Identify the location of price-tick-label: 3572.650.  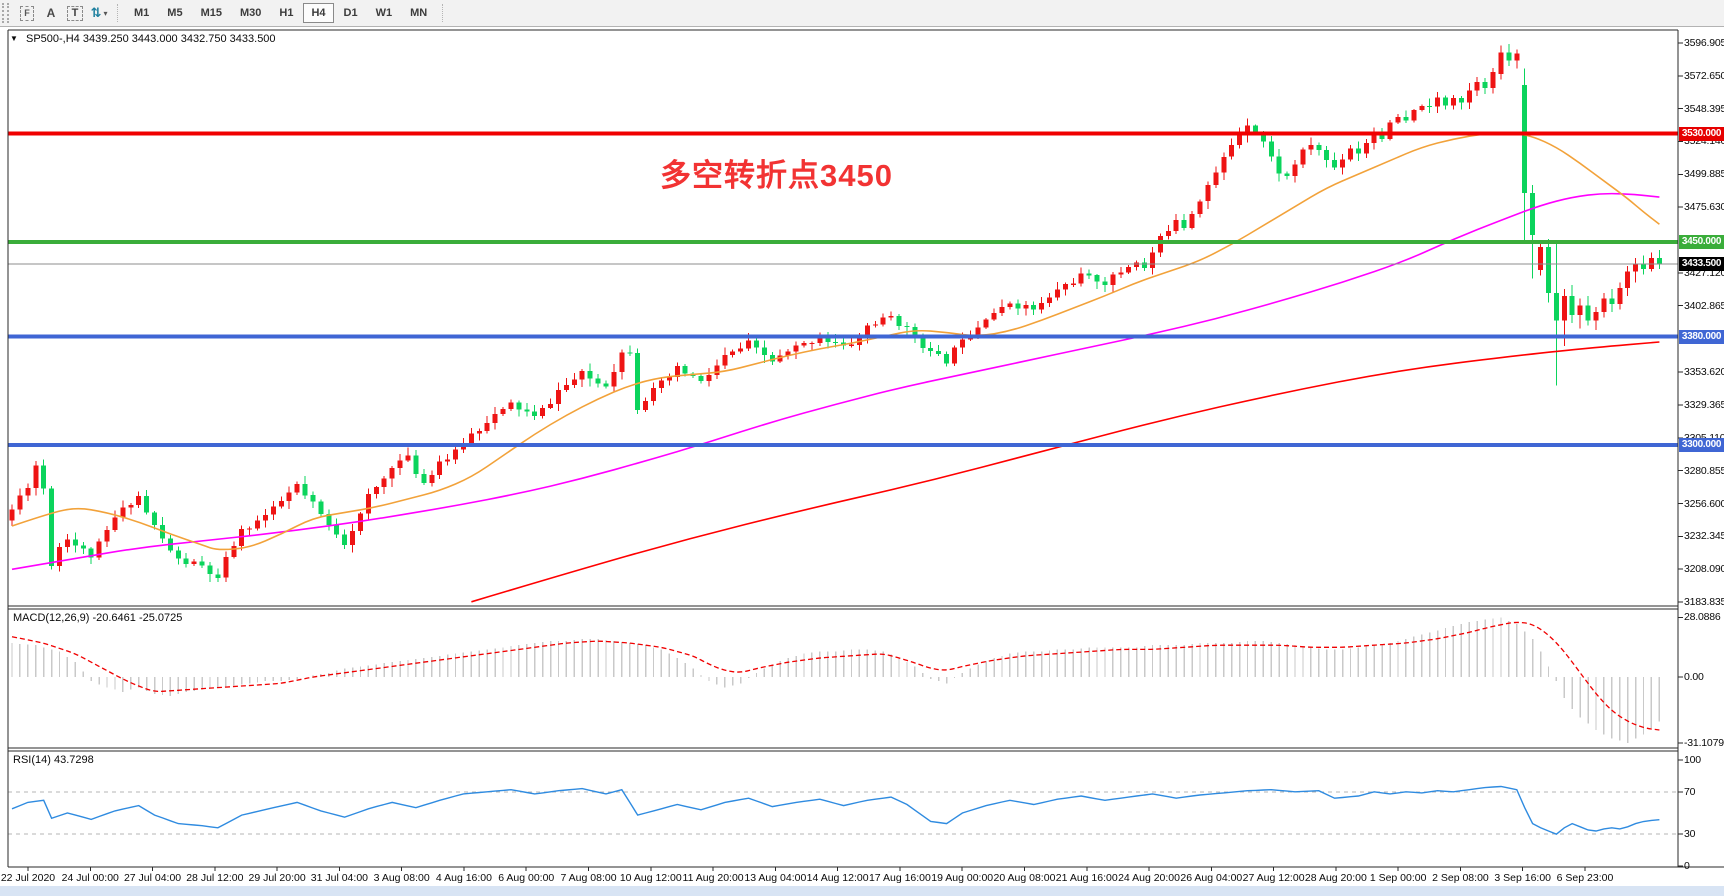
(1704, 75).